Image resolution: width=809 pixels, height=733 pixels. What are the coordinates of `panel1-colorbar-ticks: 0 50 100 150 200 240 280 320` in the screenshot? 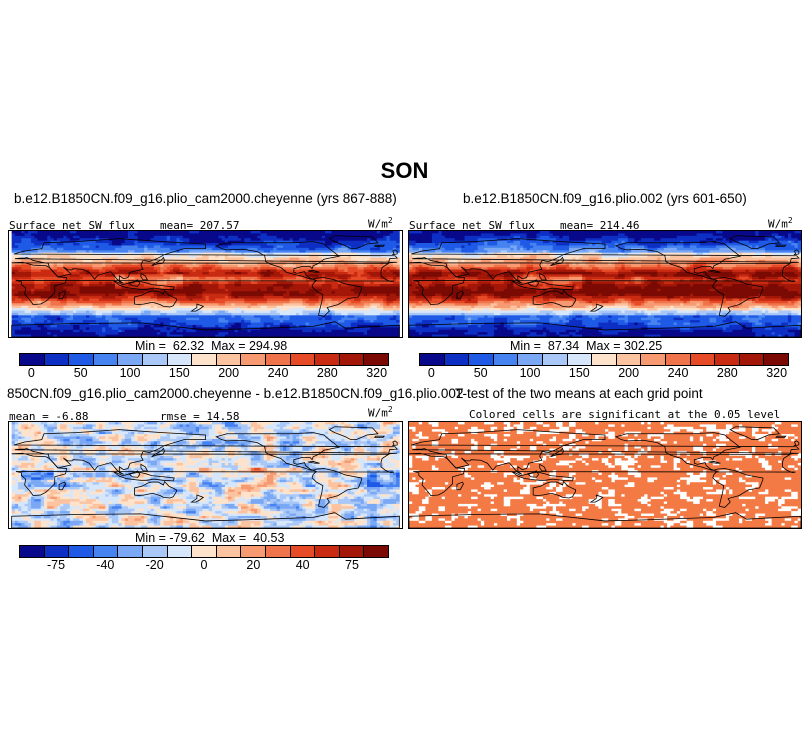 It's located at (204, 375).